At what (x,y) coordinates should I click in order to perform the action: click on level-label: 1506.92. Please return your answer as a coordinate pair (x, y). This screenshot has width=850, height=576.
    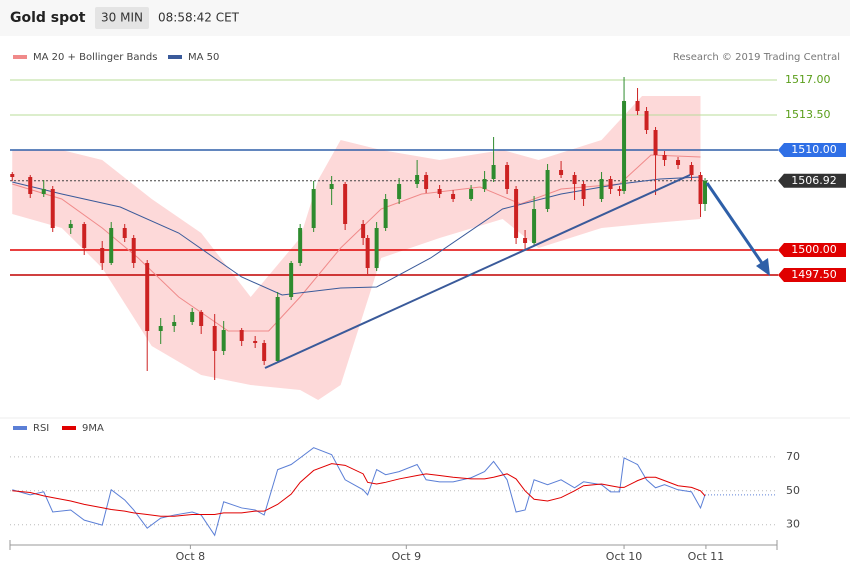
    Looking at the image, I should click on (814, 180).